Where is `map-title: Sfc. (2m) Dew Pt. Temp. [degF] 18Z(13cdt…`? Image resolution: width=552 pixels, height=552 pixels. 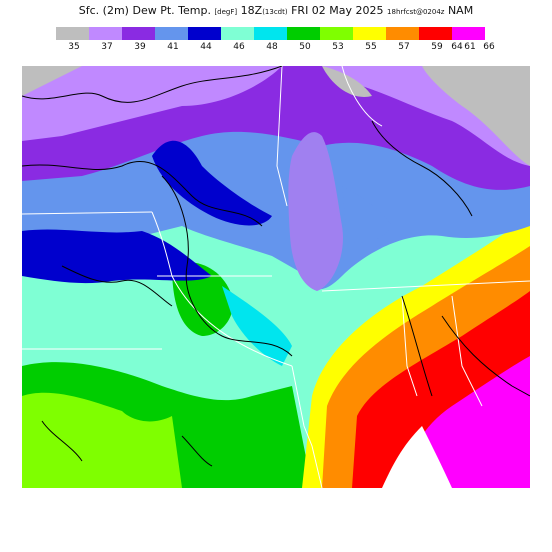 map-title: Sfc. (2m) Dew Pt. Temp. [degF] 18Z(13cdt… is located at coordinates (276, 10).